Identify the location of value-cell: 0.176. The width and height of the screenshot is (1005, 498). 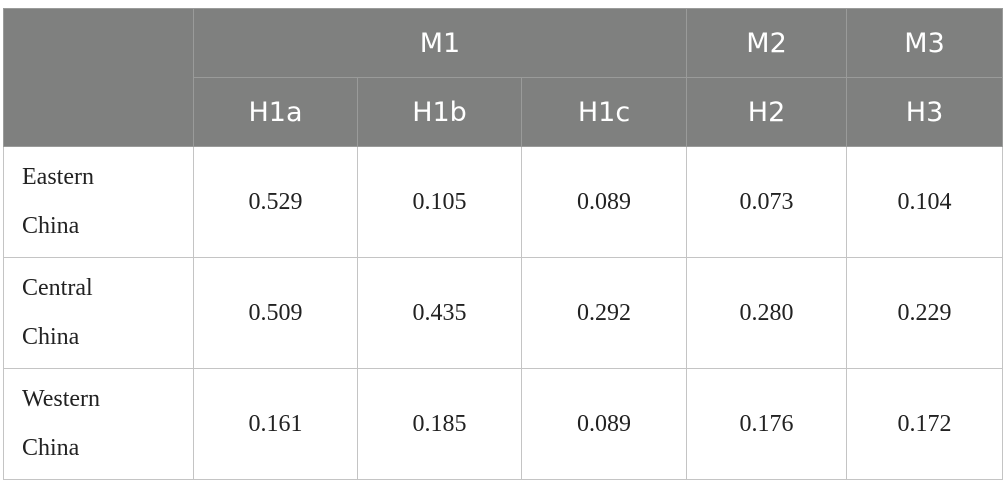
(767, 424).